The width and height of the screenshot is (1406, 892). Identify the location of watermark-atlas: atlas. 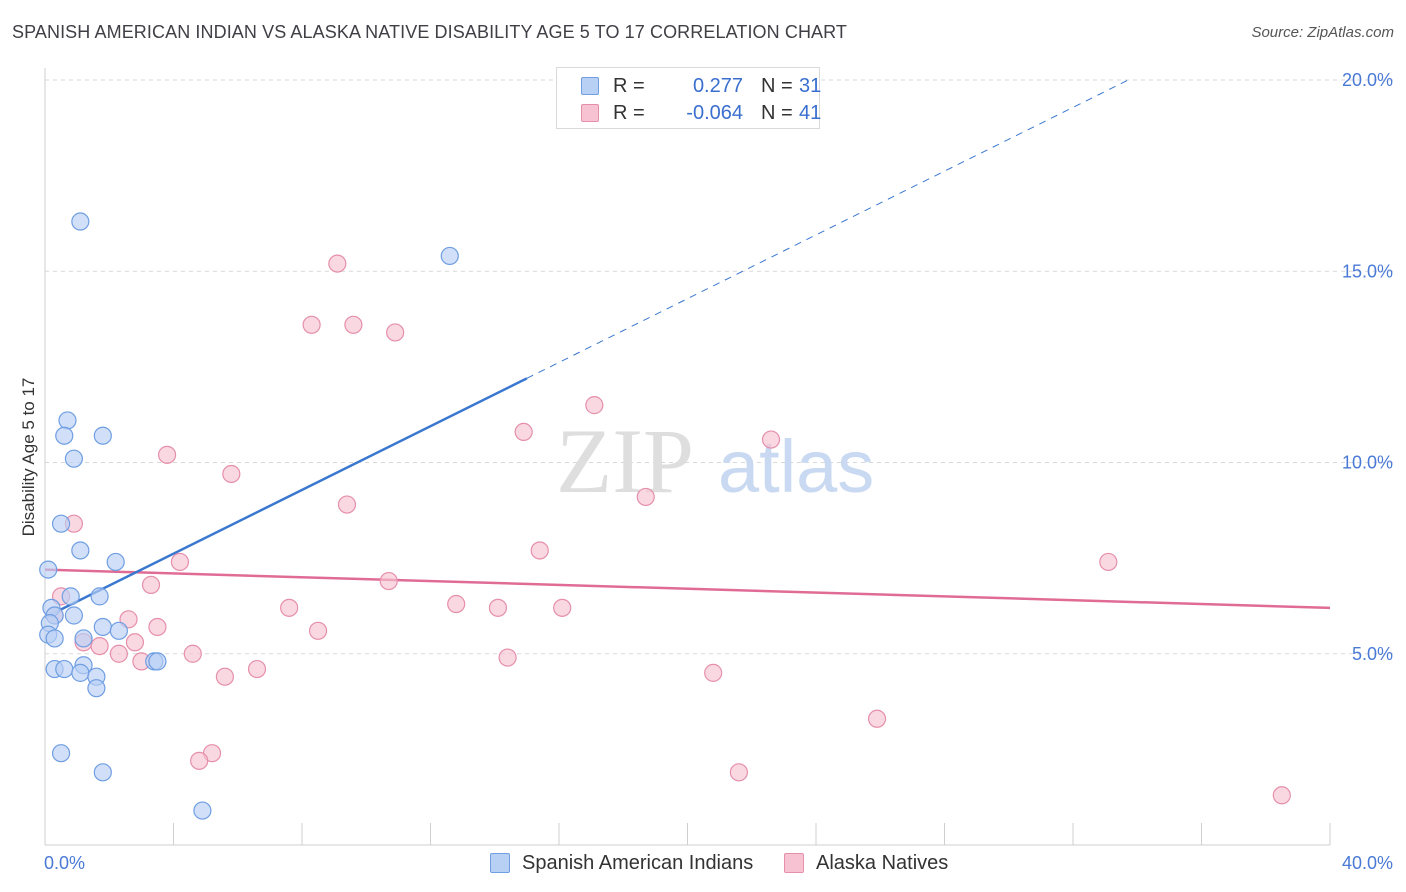
(796, 466).